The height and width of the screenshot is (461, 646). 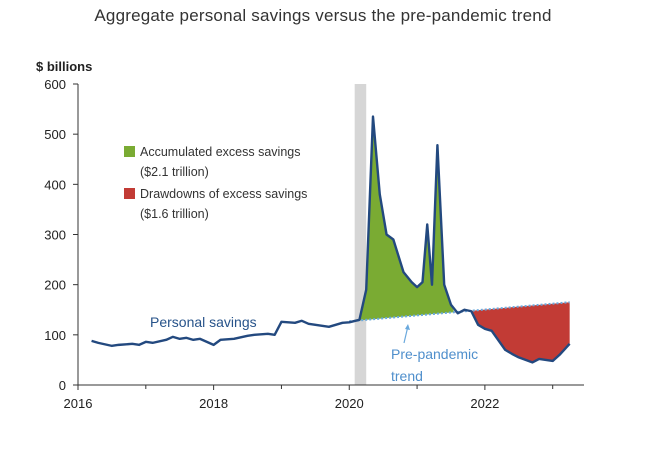 What do you see at coordinates (55, 184) in the screenshot?
I see `y-tick-label: 400` at bounding box center [55, 184].